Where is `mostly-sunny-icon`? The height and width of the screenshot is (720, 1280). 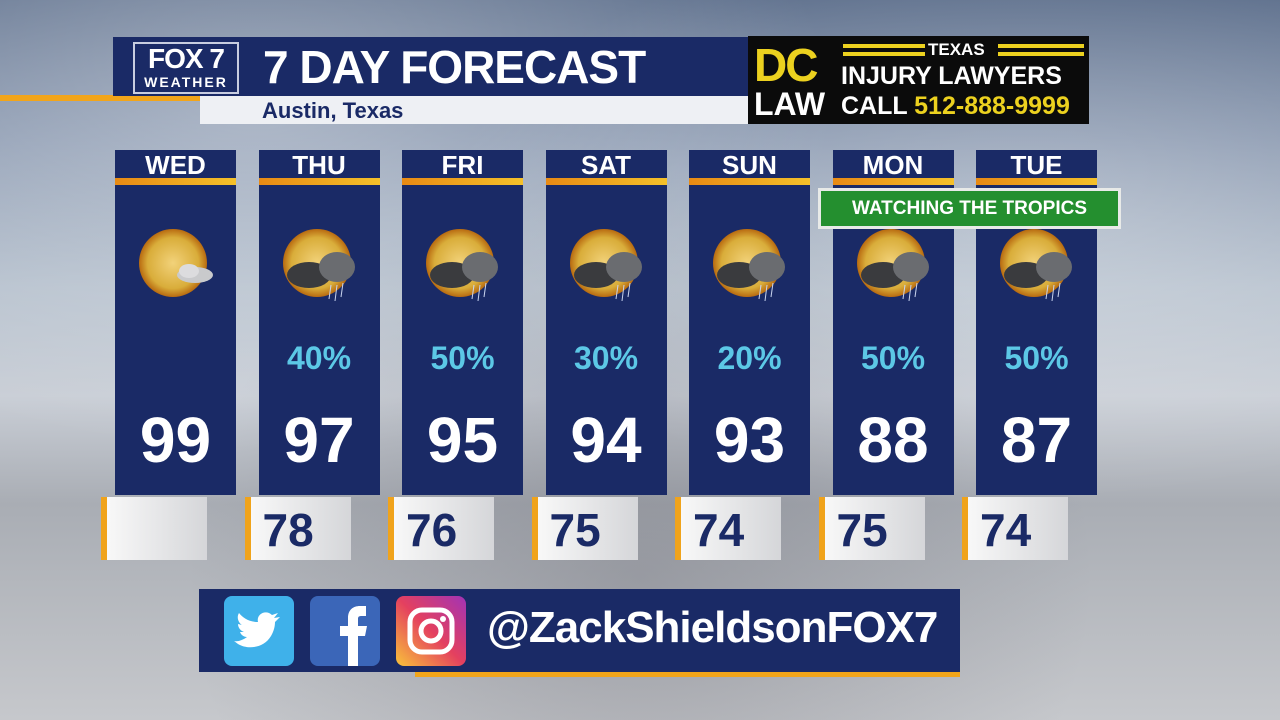 mostly-sunny-icon is located at coordinates (177, 267).